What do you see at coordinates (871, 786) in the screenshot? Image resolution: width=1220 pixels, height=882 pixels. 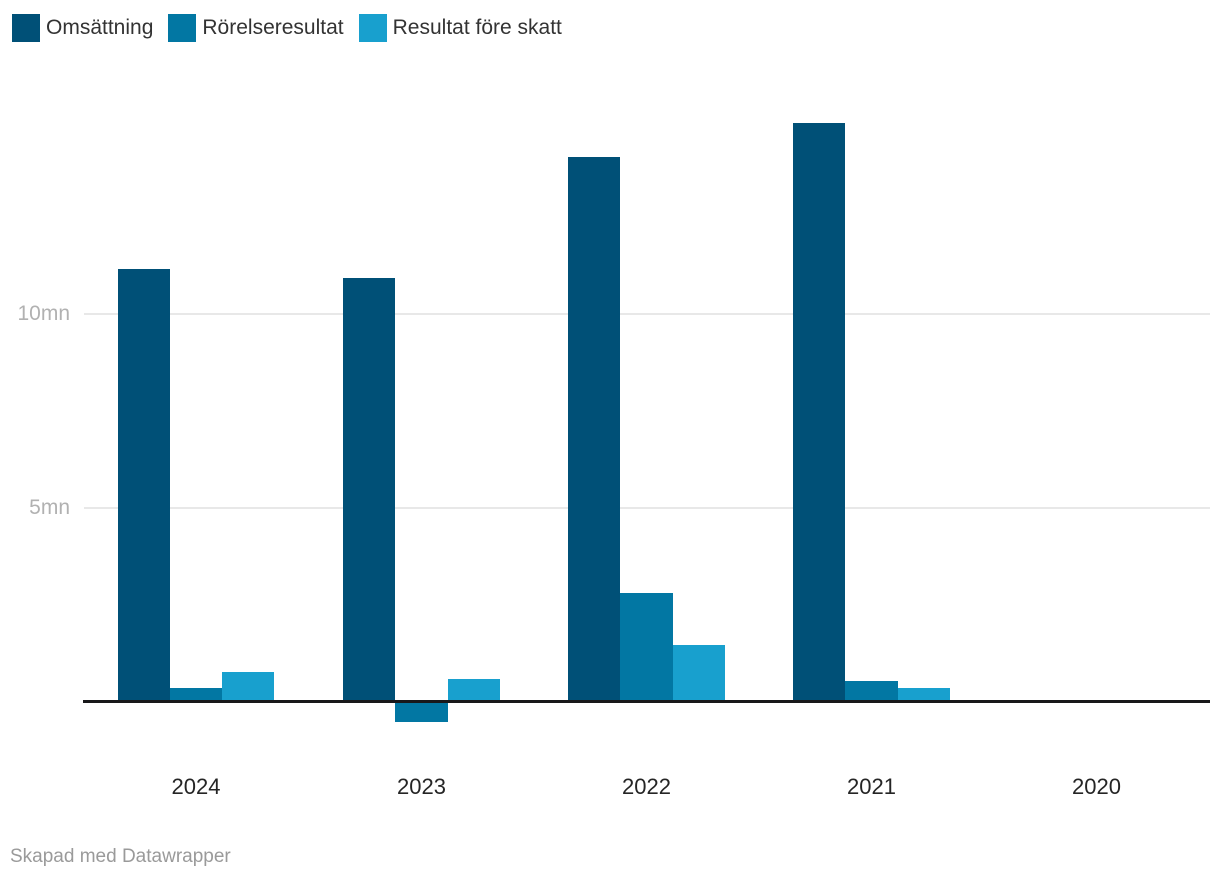 I see `x-axis-label-2021: 2021` at bounding box center [871, 786].